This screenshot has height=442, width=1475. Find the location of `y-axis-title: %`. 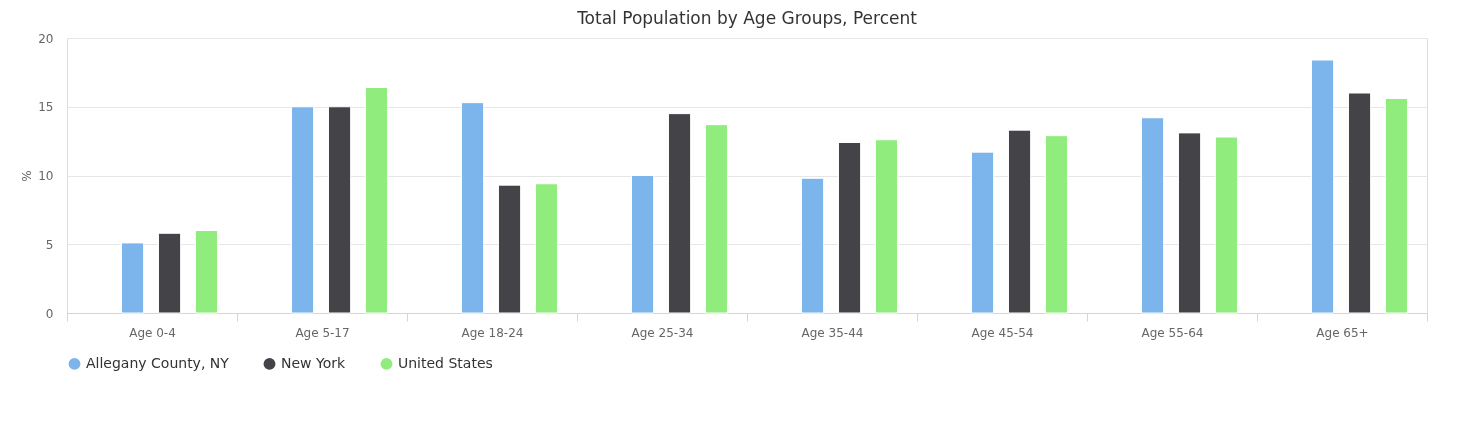

y-axis-title: % is located at coordinates (27, 176).